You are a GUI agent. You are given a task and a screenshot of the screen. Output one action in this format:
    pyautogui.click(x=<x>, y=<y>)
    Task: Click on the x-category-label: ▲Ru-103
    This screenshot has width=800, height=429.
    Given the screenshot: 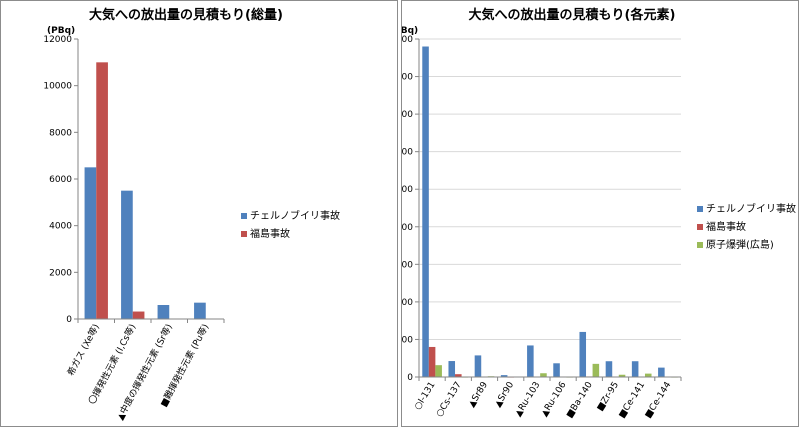 What is the action you would take?
    pyautogui.click(x=527, y=399)
    